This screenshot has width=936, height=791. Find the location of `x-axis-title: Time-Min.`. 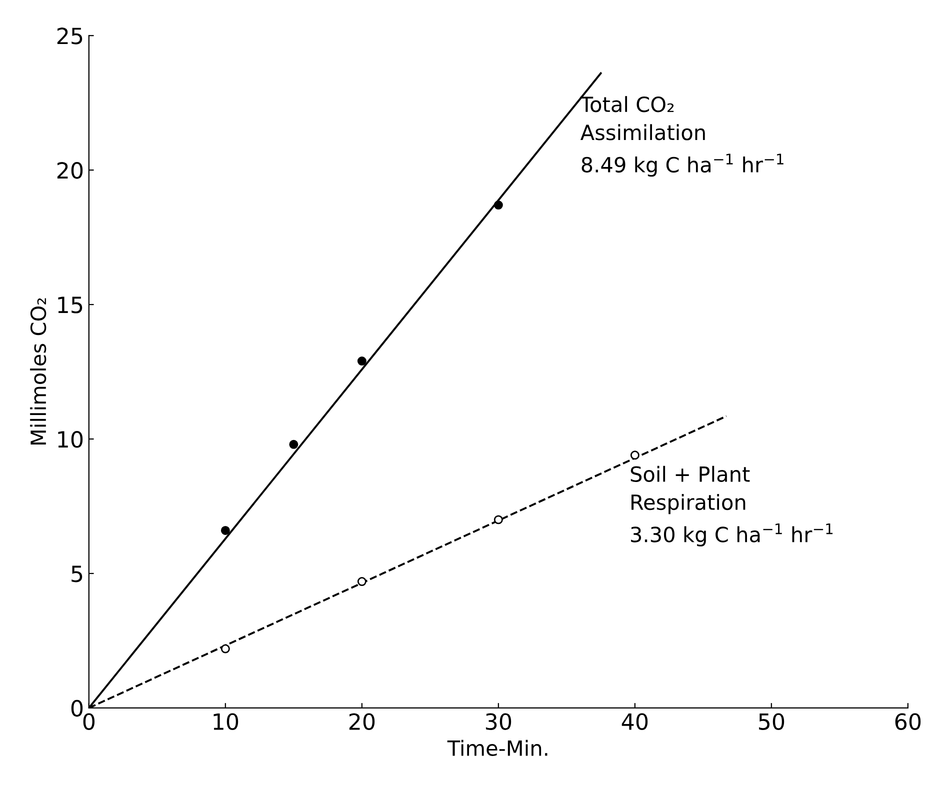

x-axis-title: Time-Min. is located at coordinates (497, 748).